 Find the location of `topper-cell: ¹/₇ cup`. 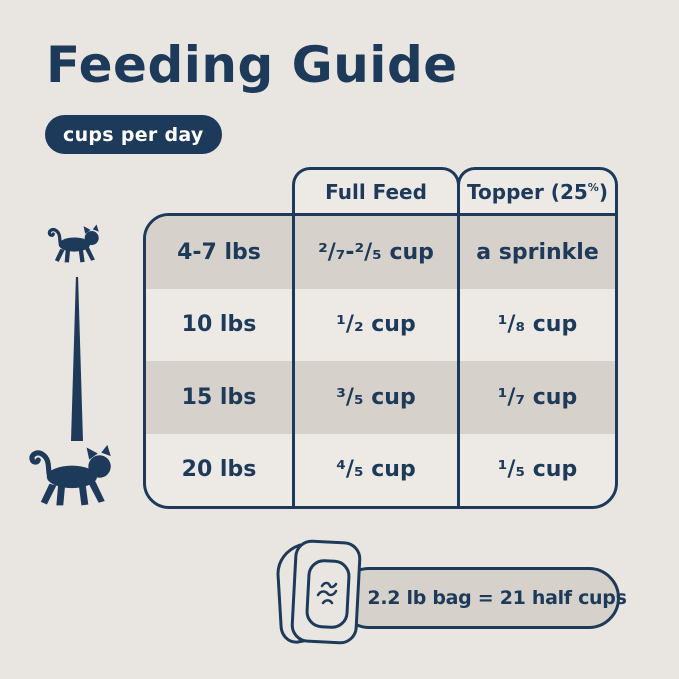

topper-cell: ¹/₇ cup is located at coordinates (536, 397).